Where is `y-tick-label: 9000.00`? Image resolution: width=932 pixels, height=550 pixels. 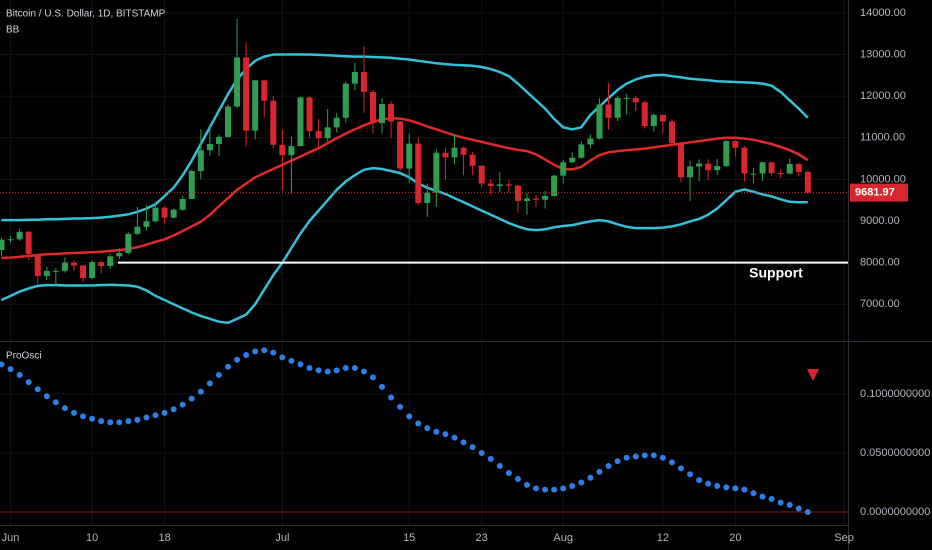 y-tick-label: 9000.00 is located at coordinates (880, 221).